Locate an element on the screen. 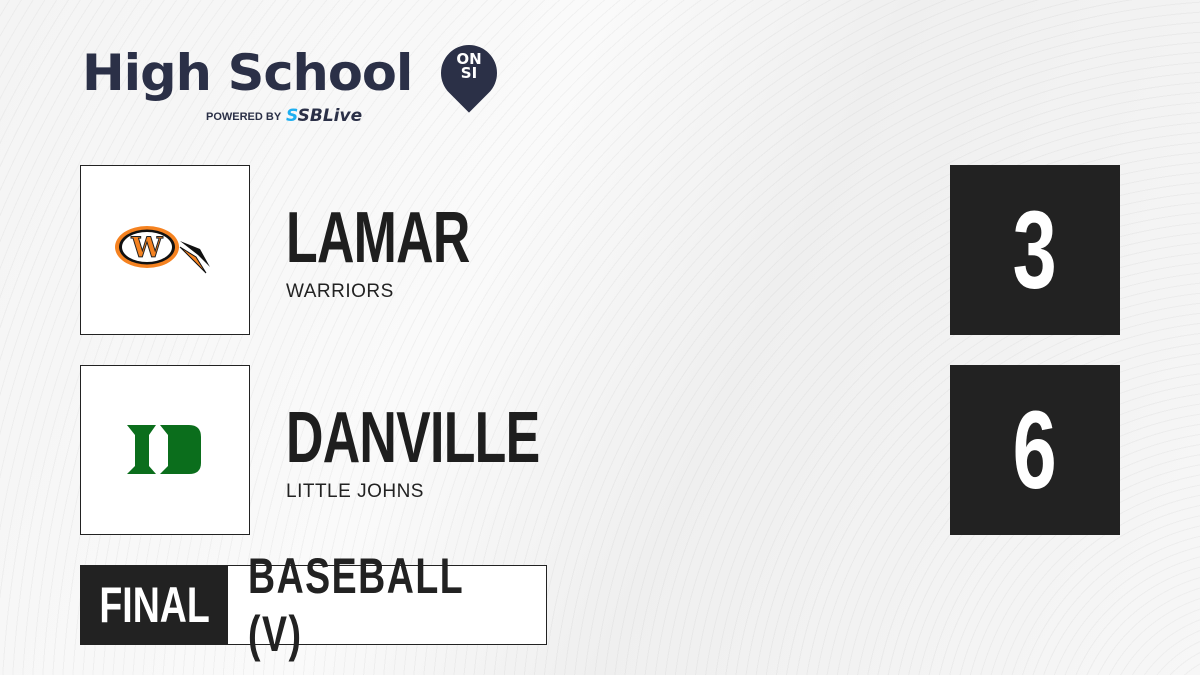 The width and height of the screenshot is (1200, 675). badge-top: ON is located at coordinates (469, 59).